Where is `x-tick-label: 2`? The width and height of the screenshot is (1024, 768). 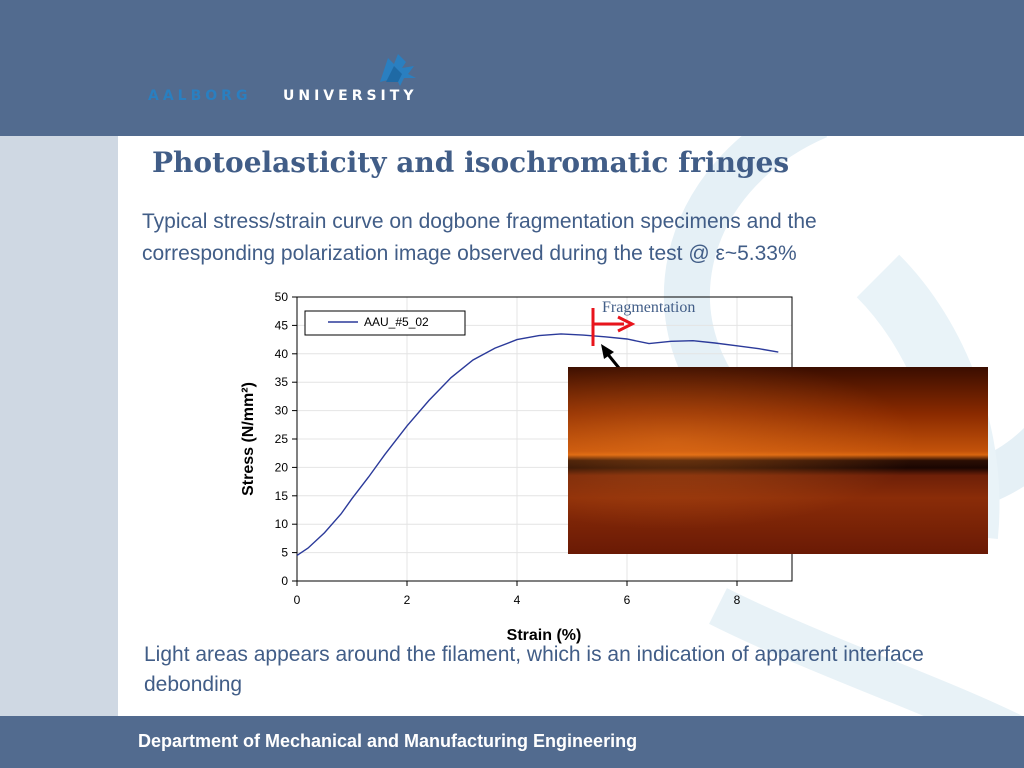 x-tick-label: 2 is located at coordinates (407, 600).